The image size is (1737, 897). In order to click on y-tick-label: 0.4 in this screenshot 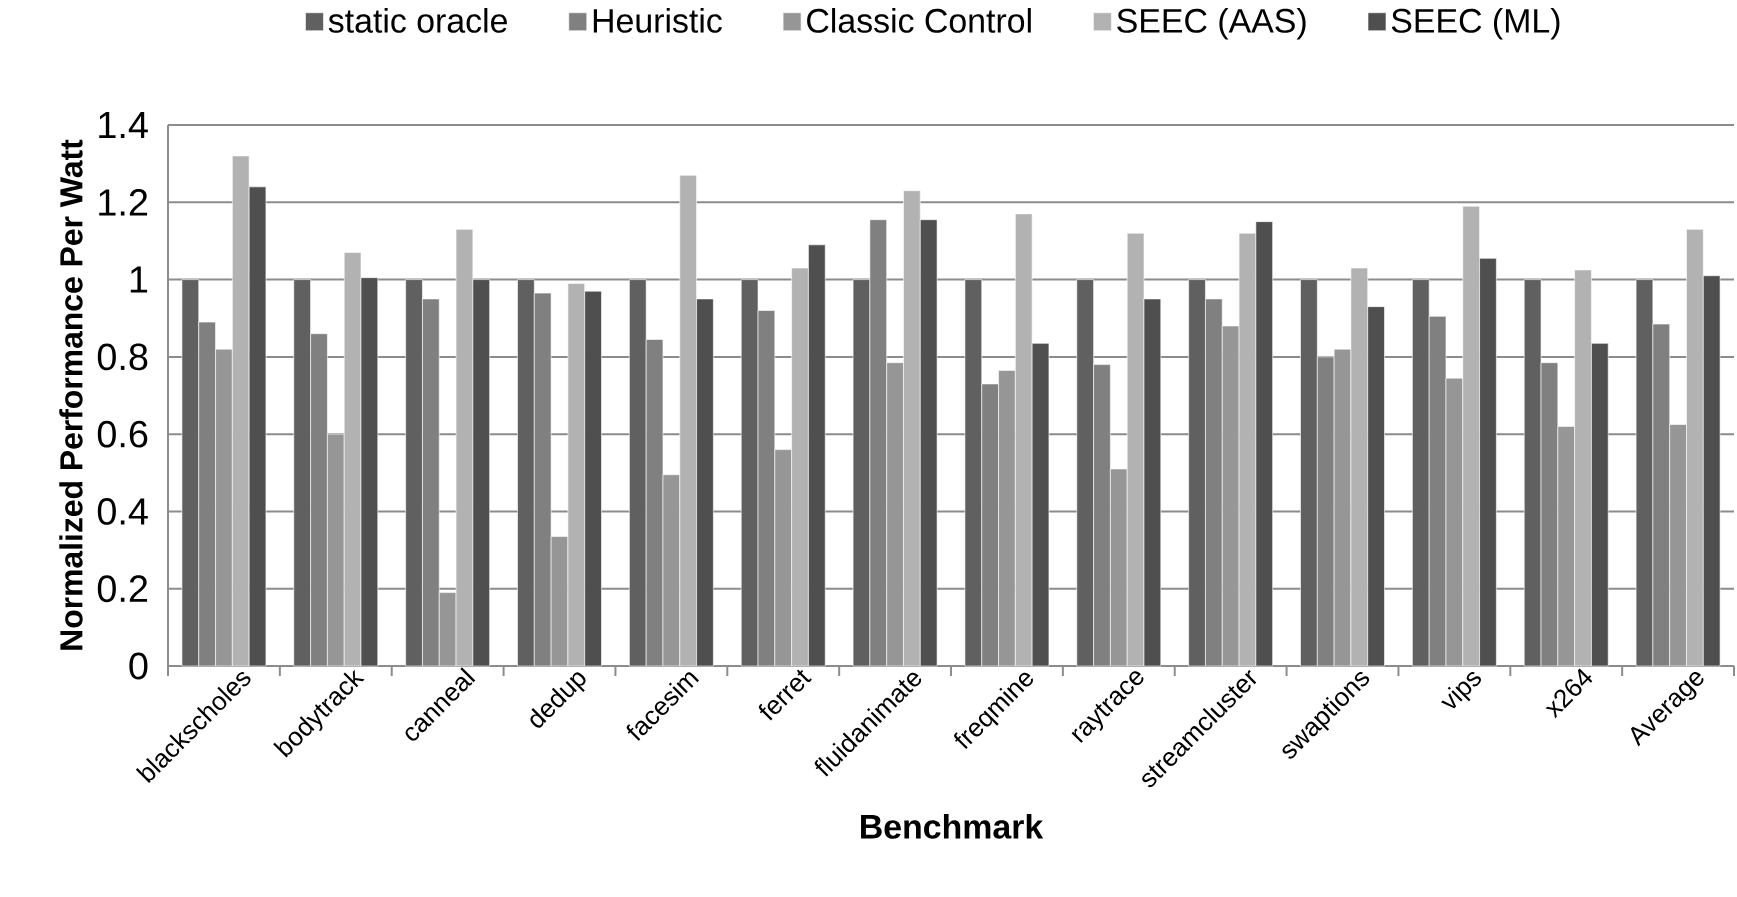, I will do `click(122, 511)`.